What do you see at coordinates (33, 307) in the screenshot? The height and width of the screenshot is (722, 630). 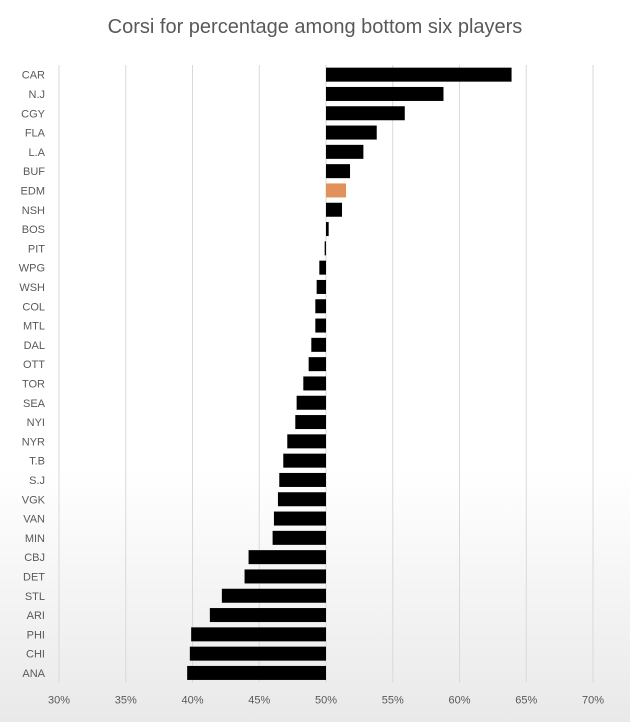 I see `y-category-label: COL` at bounding box center [33, 307].